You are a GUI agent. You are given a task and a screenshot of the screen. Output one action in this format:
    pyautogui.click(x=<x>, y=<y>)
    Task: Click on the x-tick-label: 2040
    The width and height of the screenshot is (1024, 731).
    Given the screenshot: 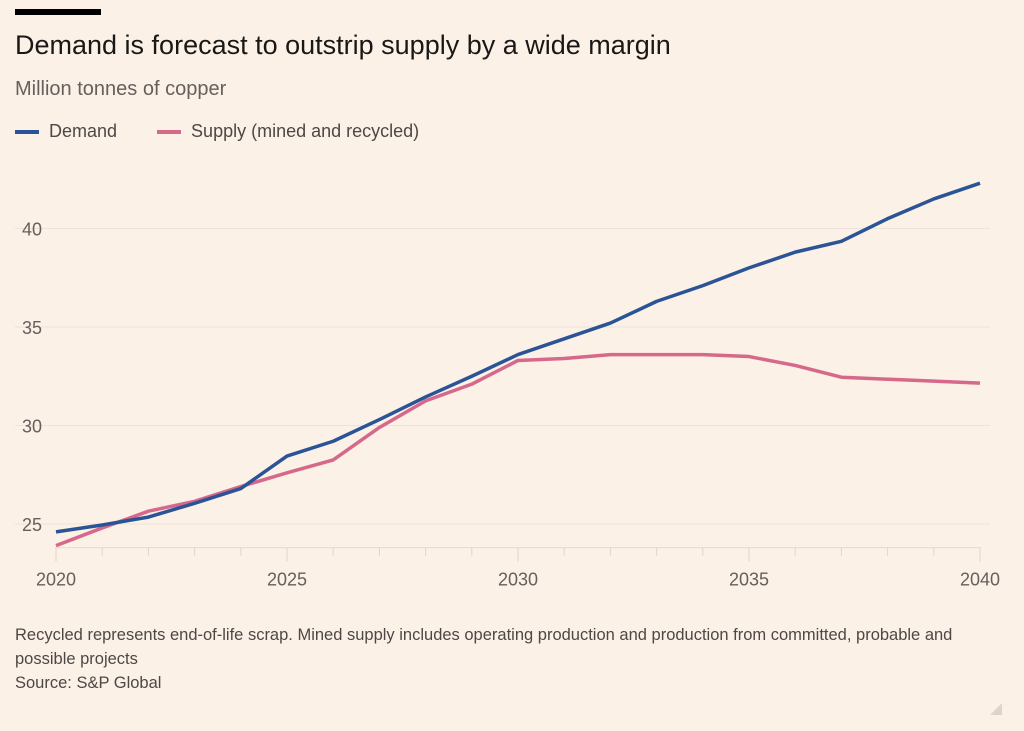 What is the action you would take?
    pyautogui.click(x=980, y=580)
    